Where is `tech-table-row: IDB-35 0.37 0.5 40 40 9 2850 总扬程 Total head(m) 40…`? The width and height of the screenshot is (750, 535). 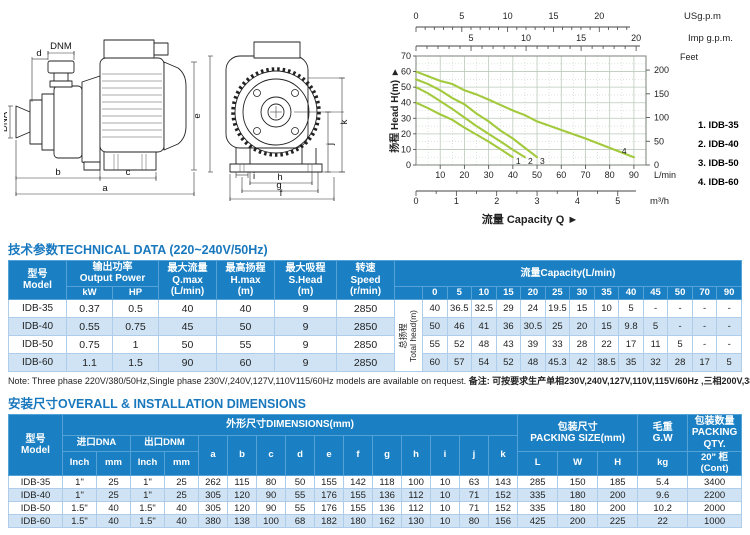 tech-table-row: IDB-35 0.37 0.5 40 40 9 2850 总扬程 Total head(m) 40… is located at coordinates (375, 336).